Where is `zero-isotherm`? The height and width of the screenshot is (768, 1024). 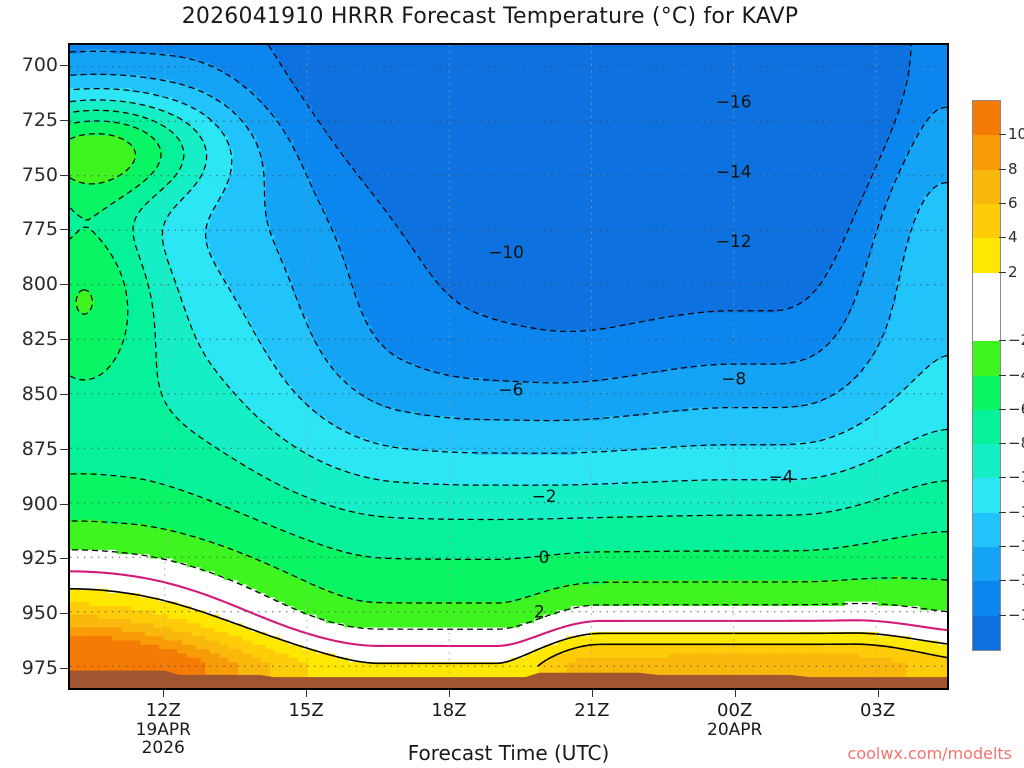 zero-isotherm is located at coordinates (508, 609).